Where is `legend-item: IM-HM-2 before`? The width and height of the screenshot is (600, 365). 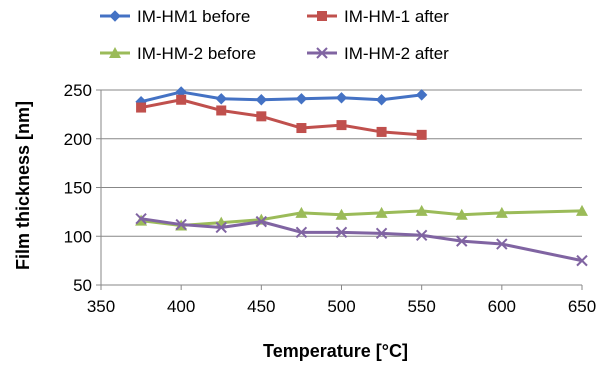 legend-item: IM-HM-2 before is located at coordinates (178, 53).